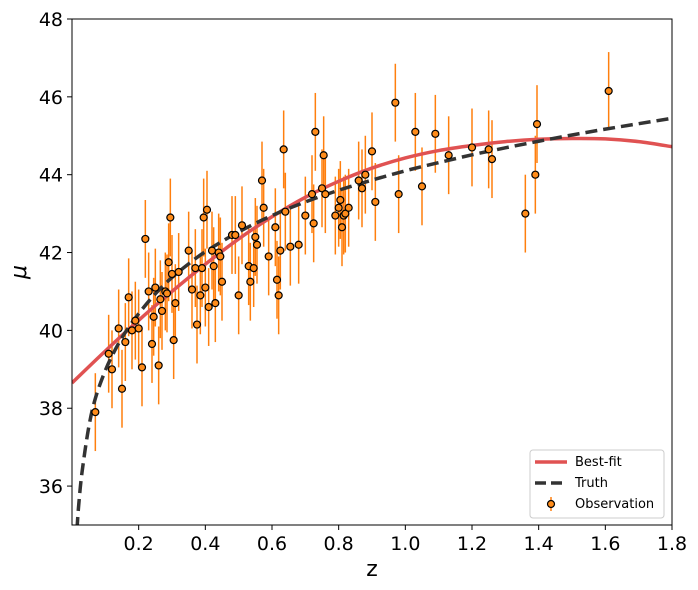 Image resolution: width=698 pixels, height=590 pixels. Describe the element at coordinates (139, 544) in the screenshot. I see `x-tick-label: 0.2` at that location.